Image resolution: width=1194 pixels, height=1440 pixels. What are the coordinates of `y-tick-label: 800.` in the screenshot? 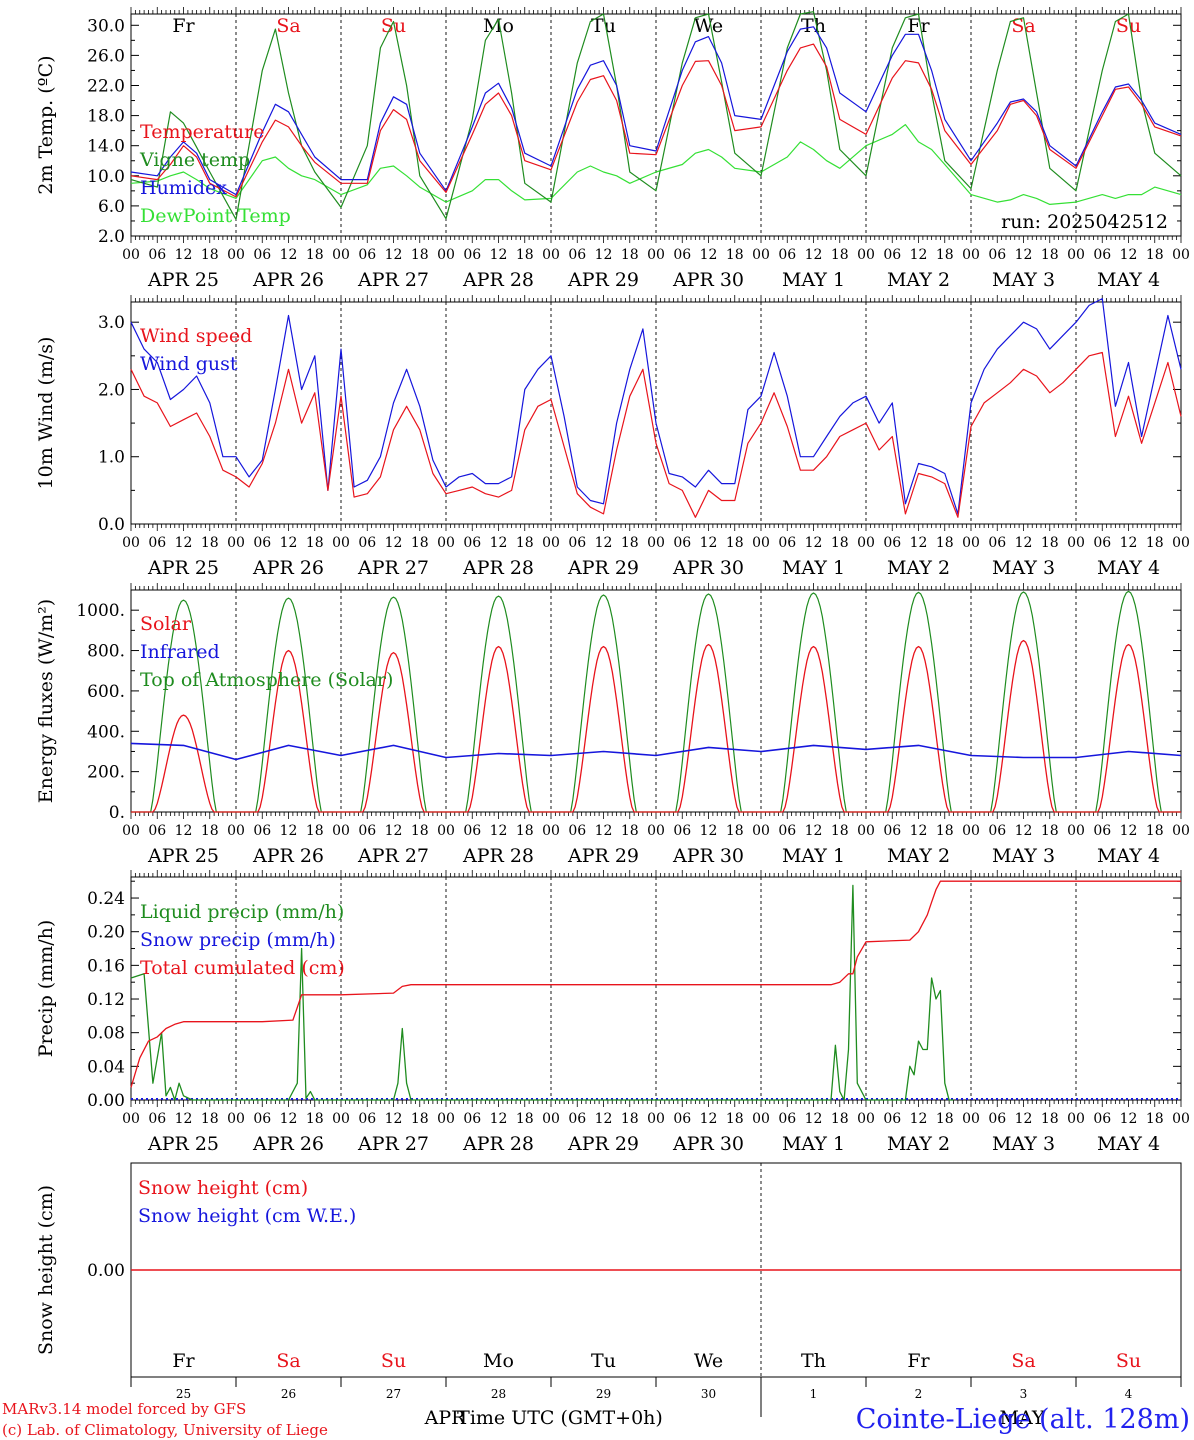 It's located at (106, 652).